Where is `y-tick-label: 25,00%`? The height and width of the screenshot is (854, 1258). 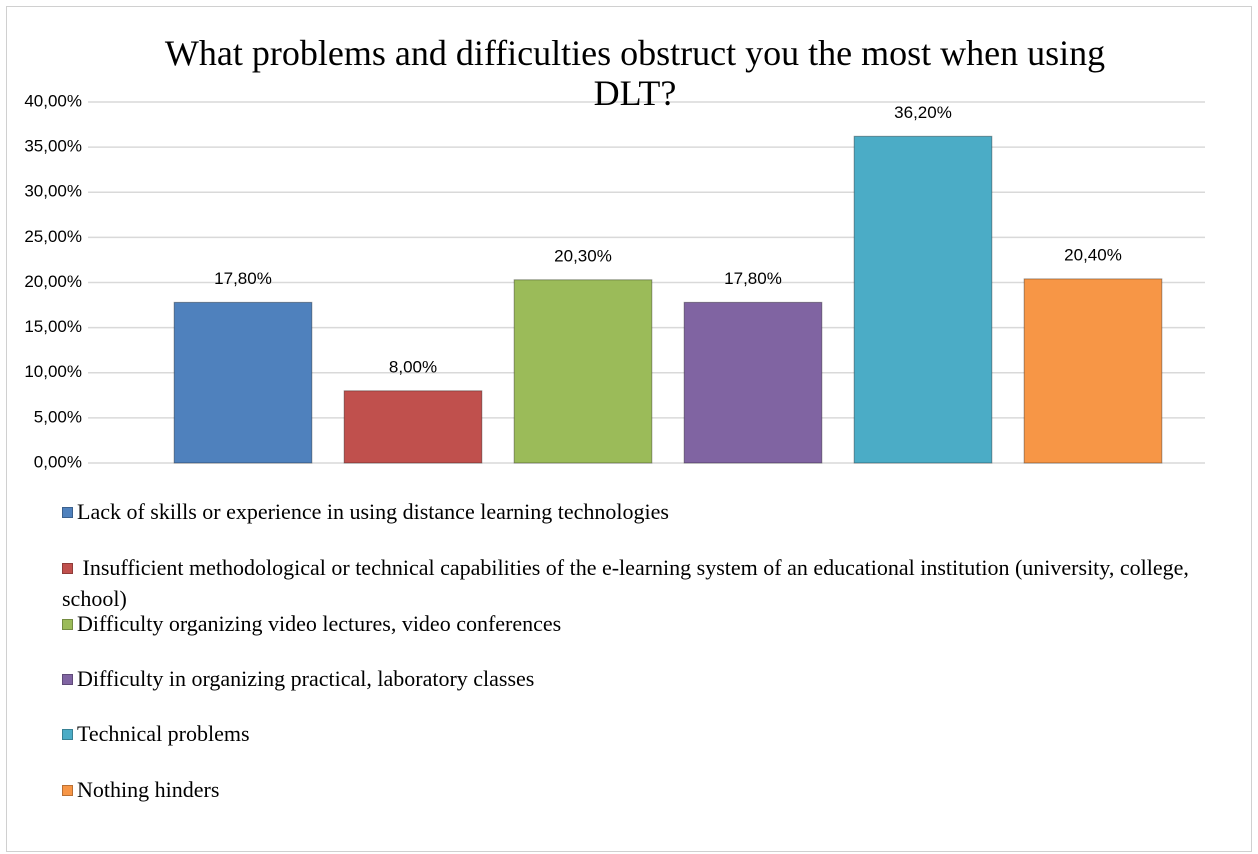 y-tick-label: 25,00% is located at coordinates (53, 236).